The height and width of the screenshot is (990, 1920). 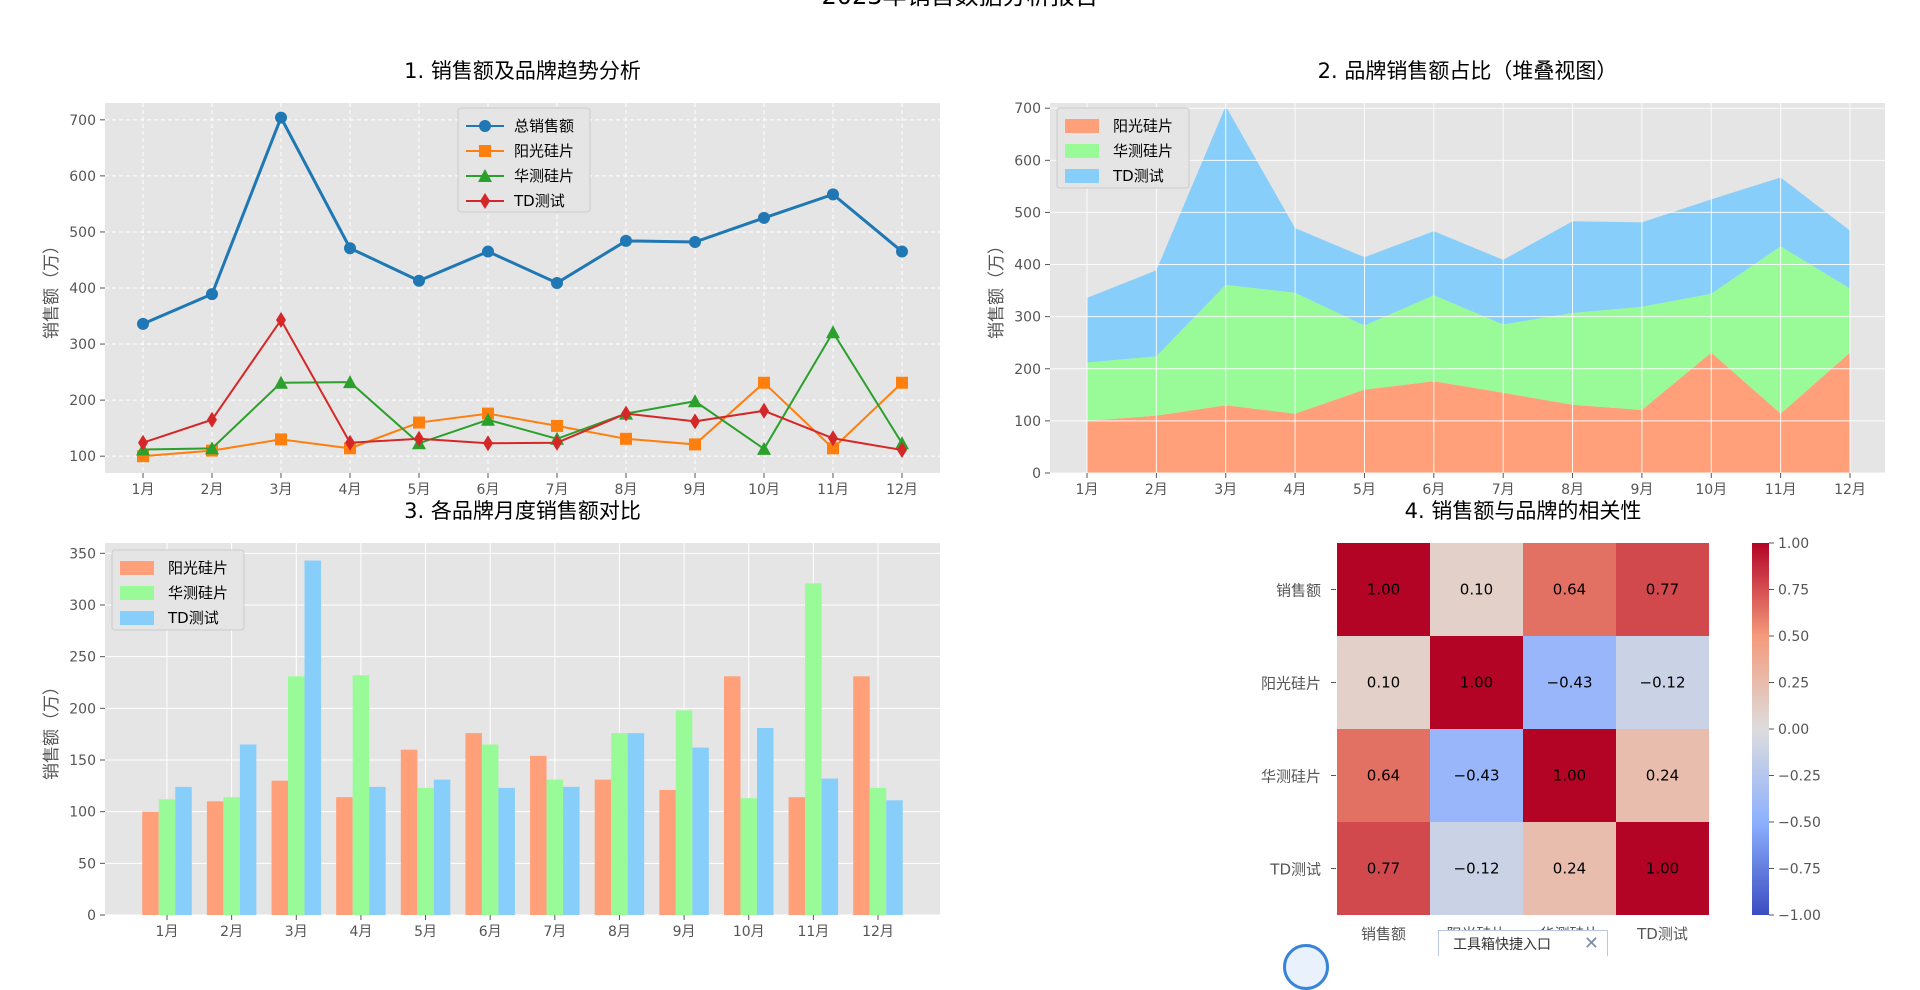 I want to click on heatmap-row-label: 阳光硅片, so click(x=1291, y=684).